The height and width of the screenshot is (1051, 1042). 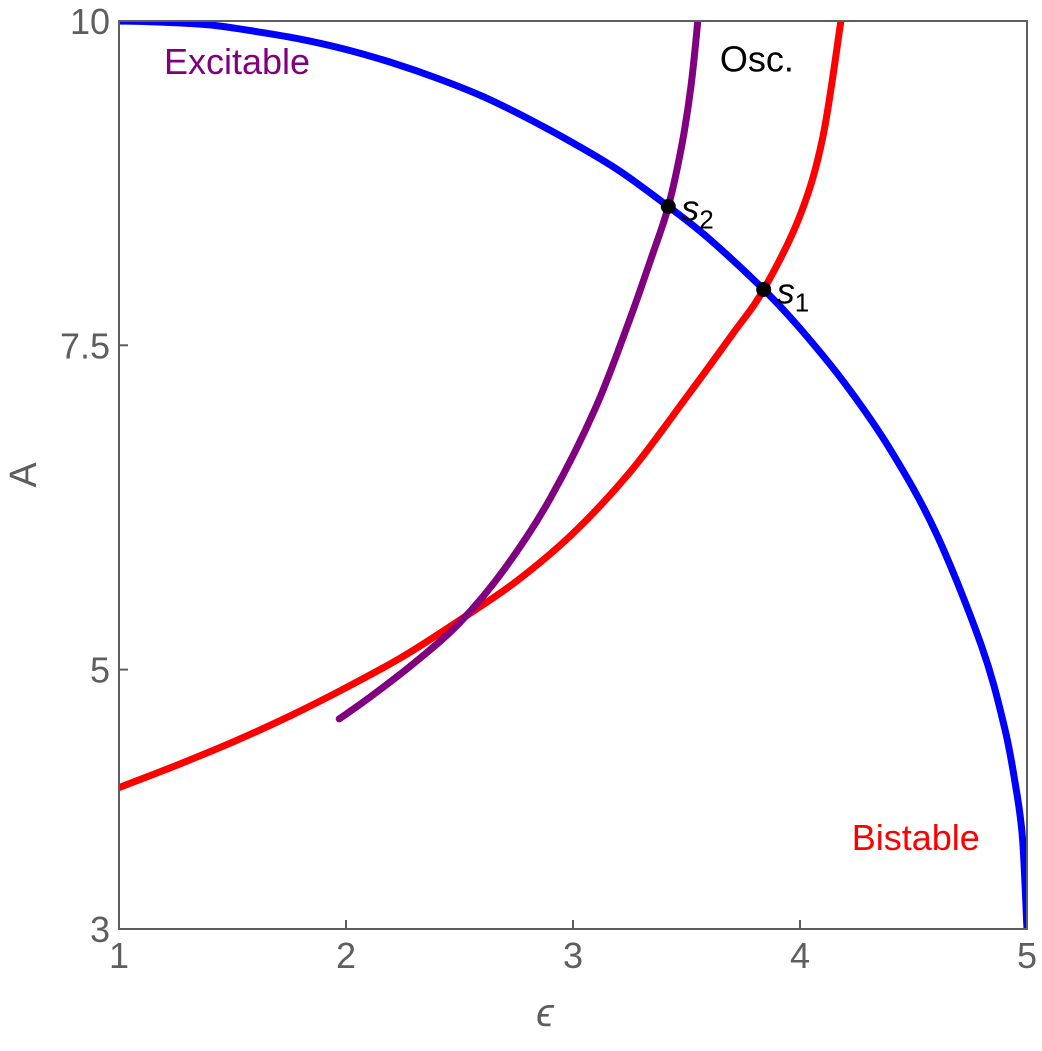 What do you see at coordinates (1027, 955) in the screenshot?
I see `x-tick-label: 5` at bounding box center [1027, 955].